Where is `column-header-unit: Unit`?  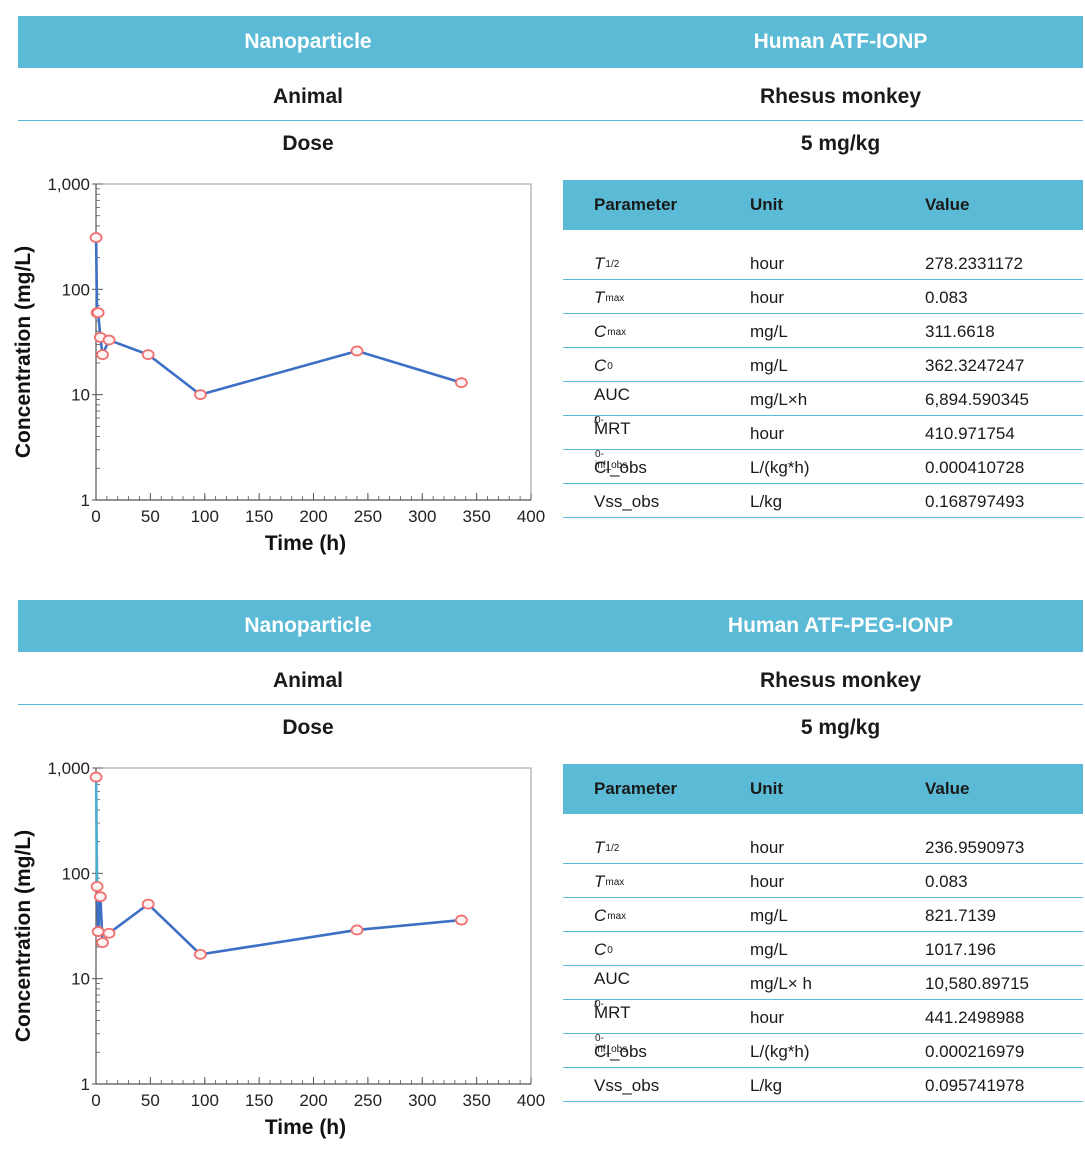 column-header-unit: Unit is located at coordinates (767, 788).